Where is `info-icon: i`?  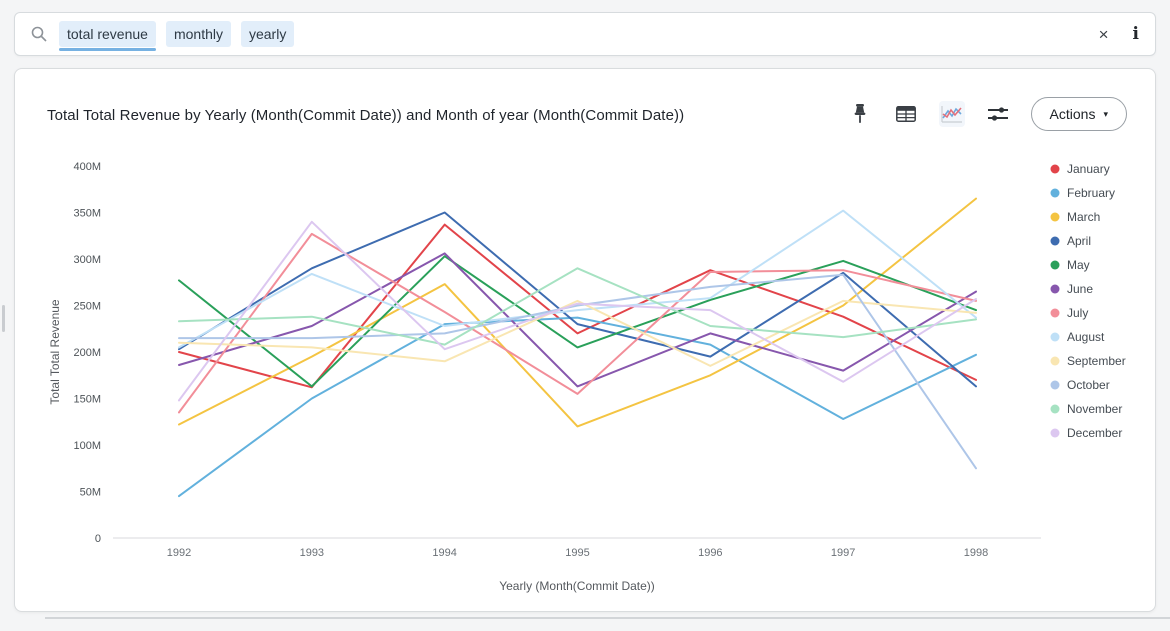 info-icon: i is located at coordinates (1135, 33).